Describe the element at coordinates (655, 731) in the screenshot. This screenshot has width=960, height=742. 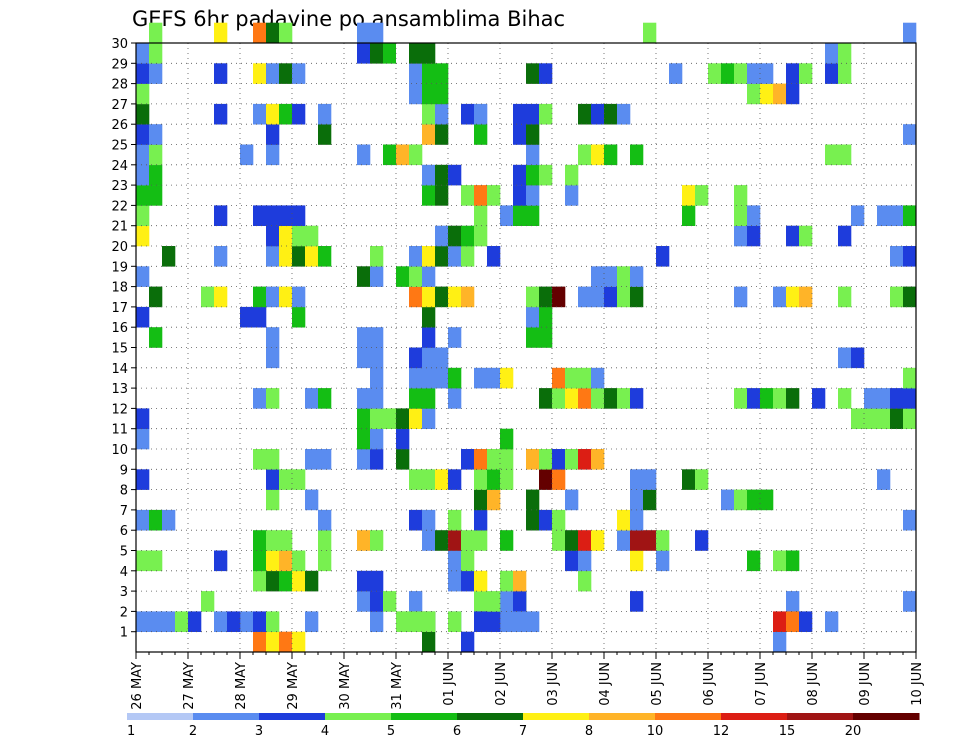
I see `legend-label: 10` at that location.